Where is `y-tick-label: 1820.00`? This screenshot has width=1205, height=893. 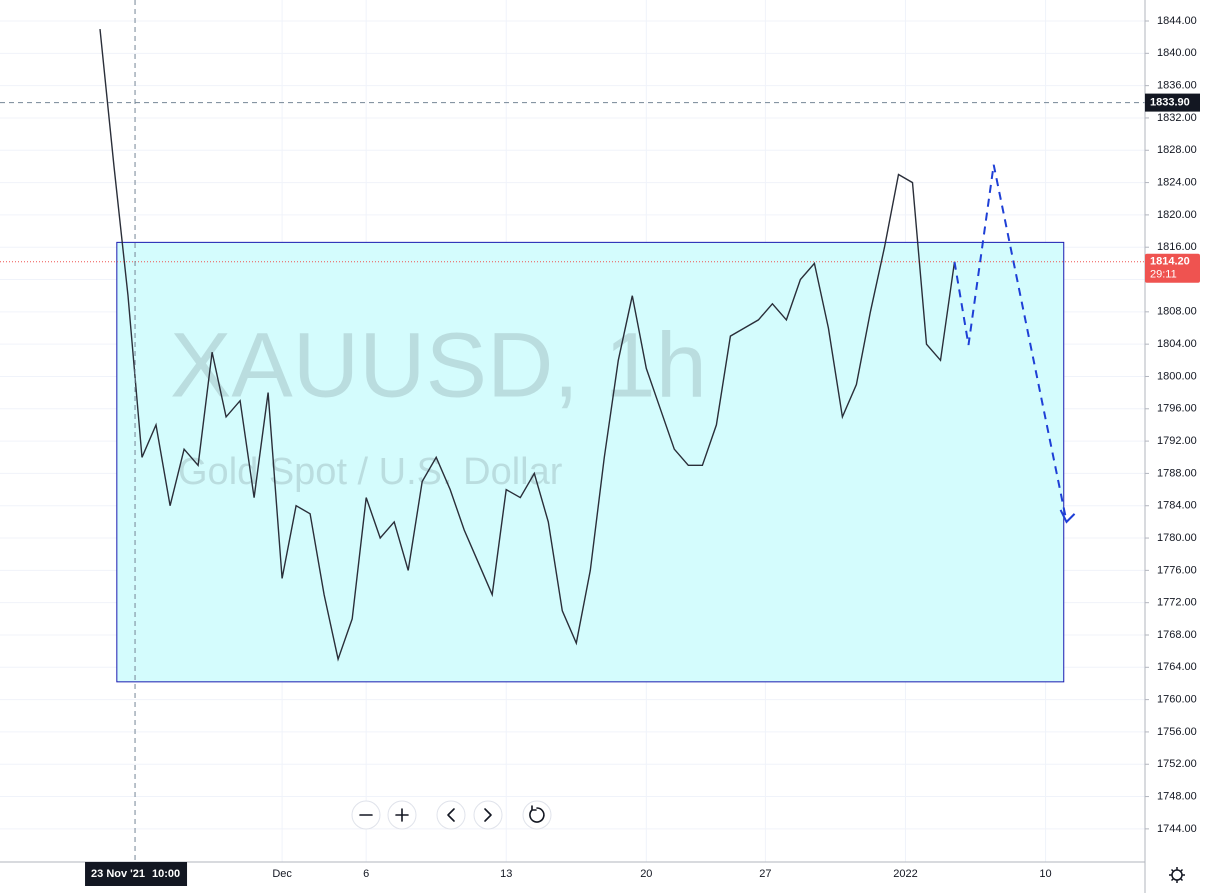
y-tick-label: 1820.00 is located at coordinates (1177, 215).